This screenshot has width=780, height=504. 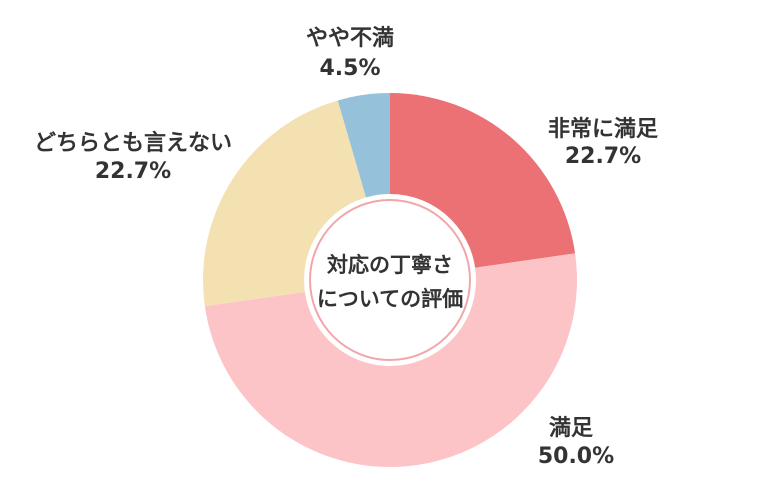 What do you see at coordinates (390, 299) in the screenshot?
I see `center-title-line-2: についての評価` at bounding box center [390, 299].